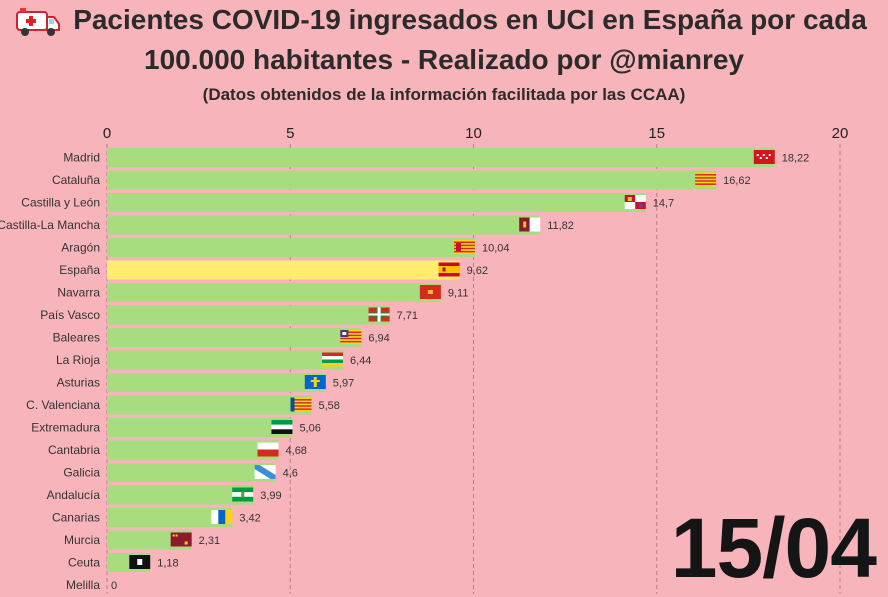  I want to click on flag-navarra-icon, so click(430, 292).